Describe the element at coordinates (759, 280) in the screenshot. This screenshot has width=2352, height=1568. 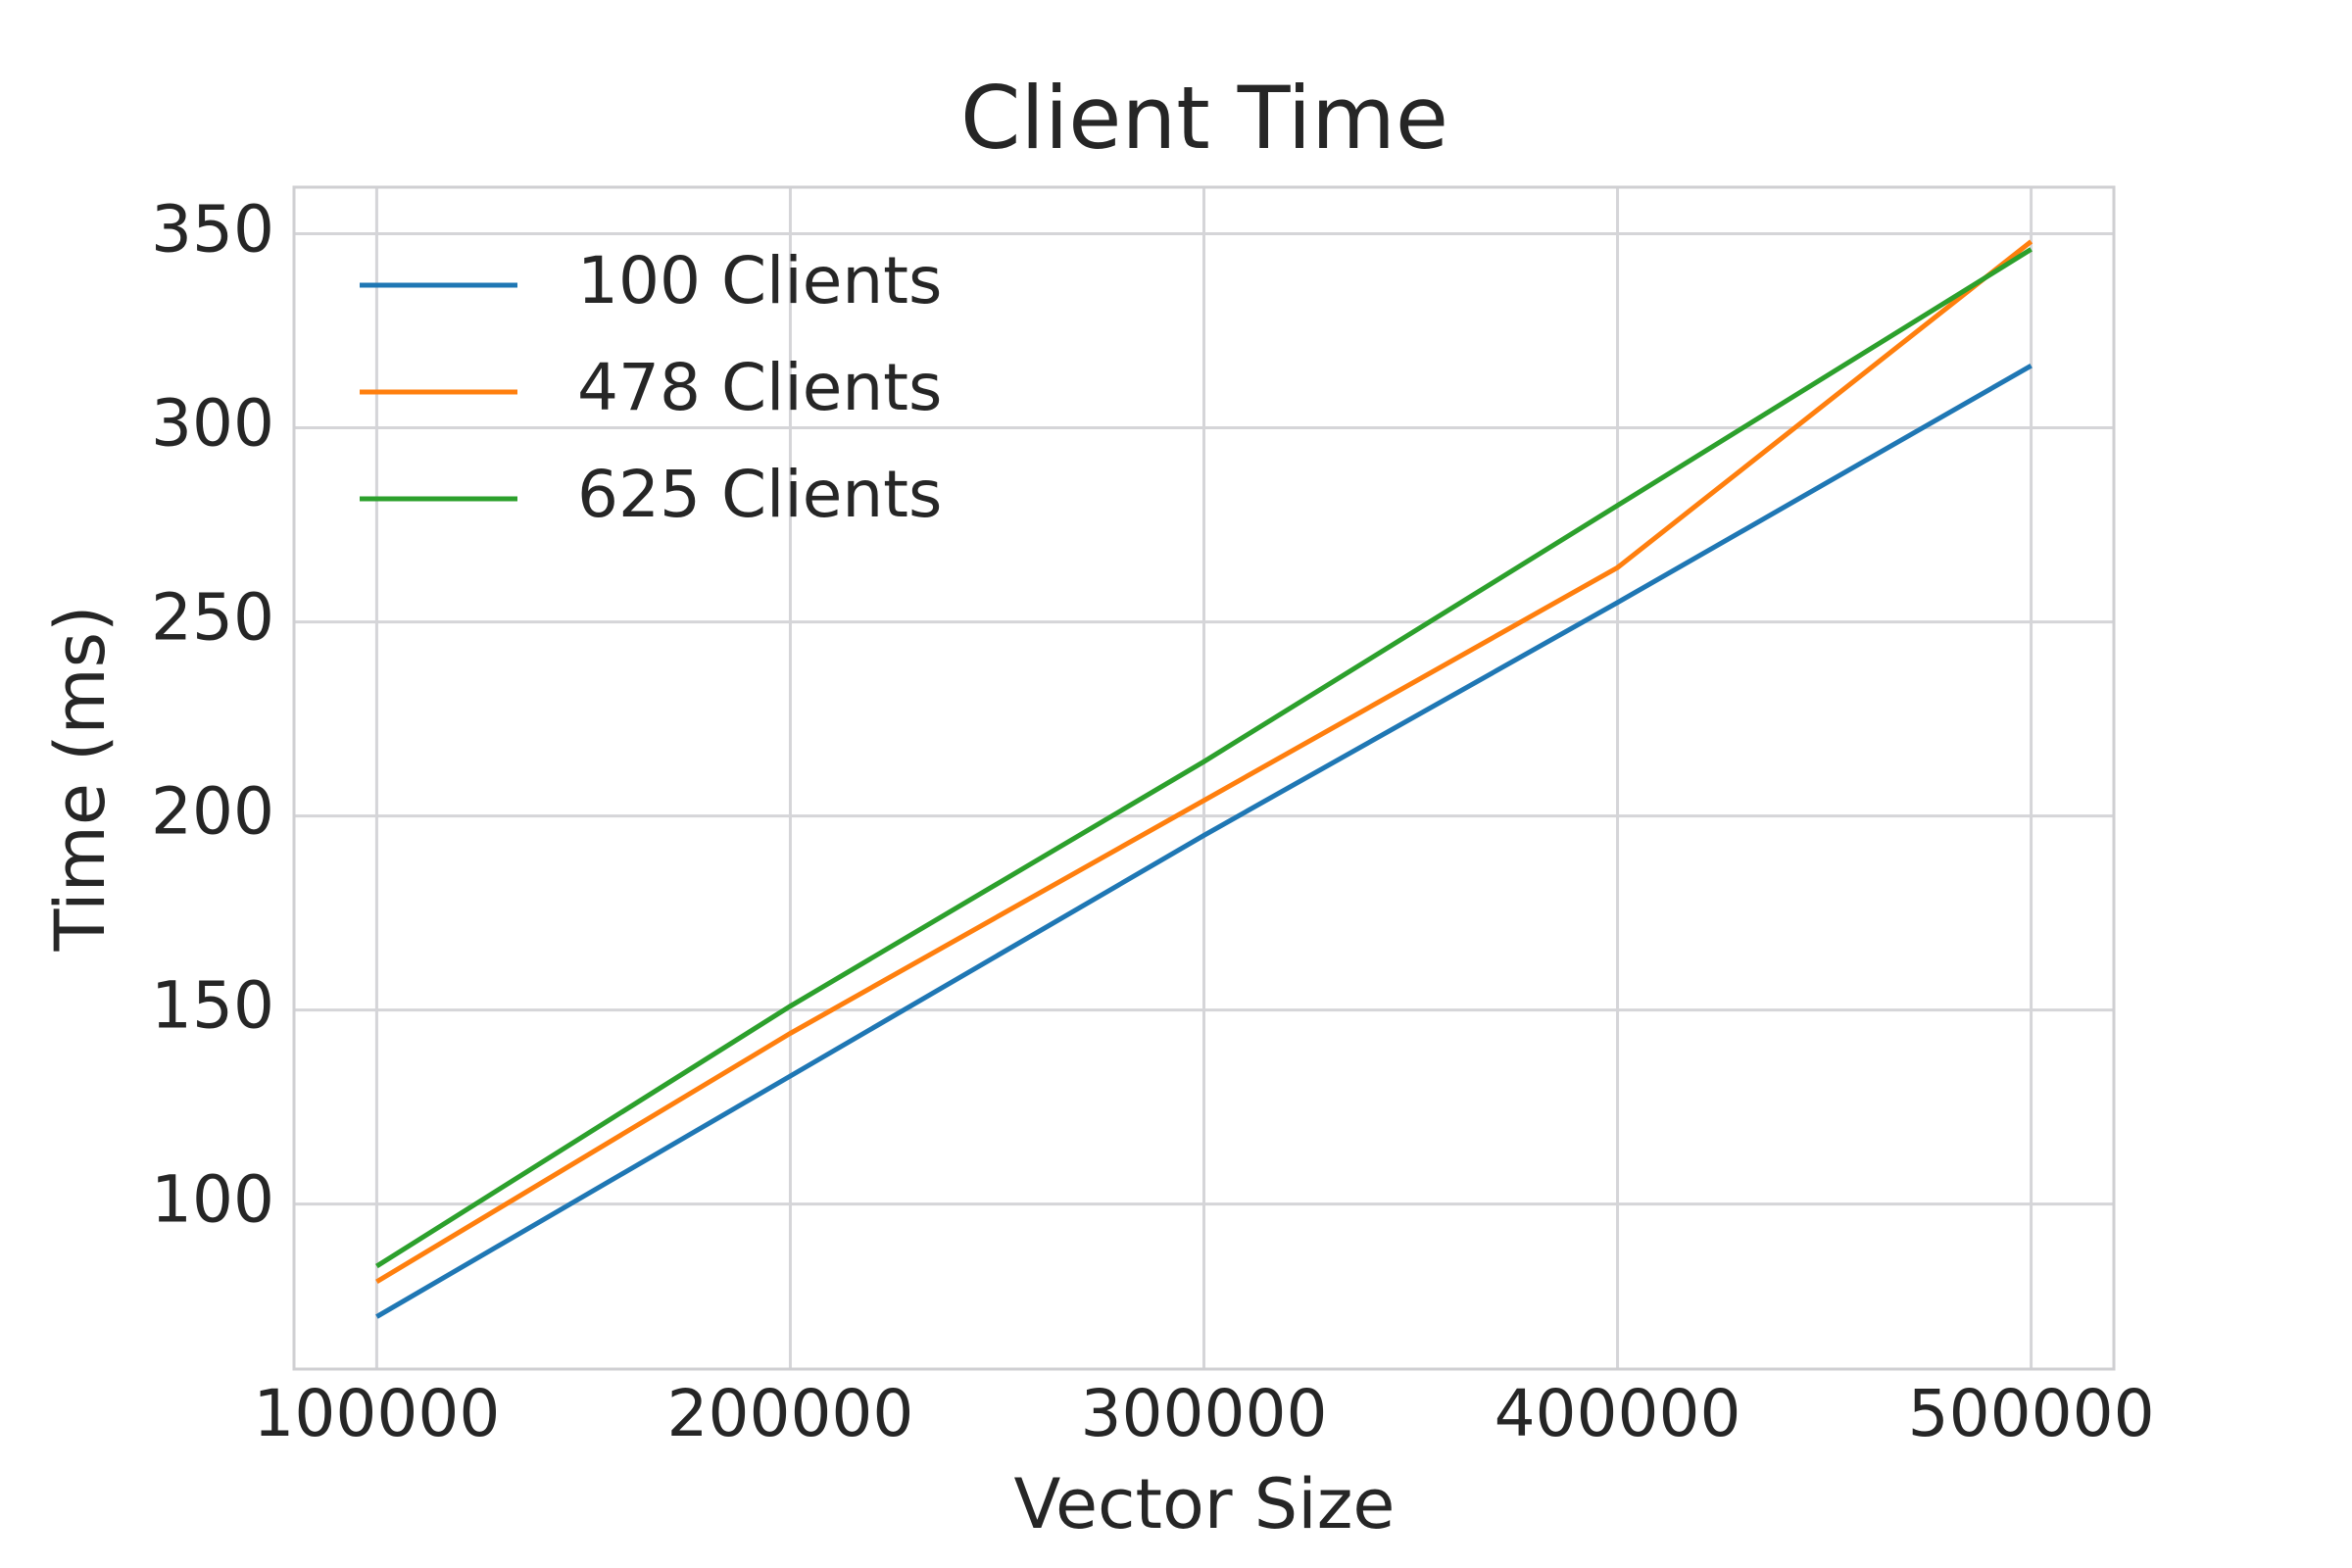
I see `legend-label: 100 Clients` at that location.